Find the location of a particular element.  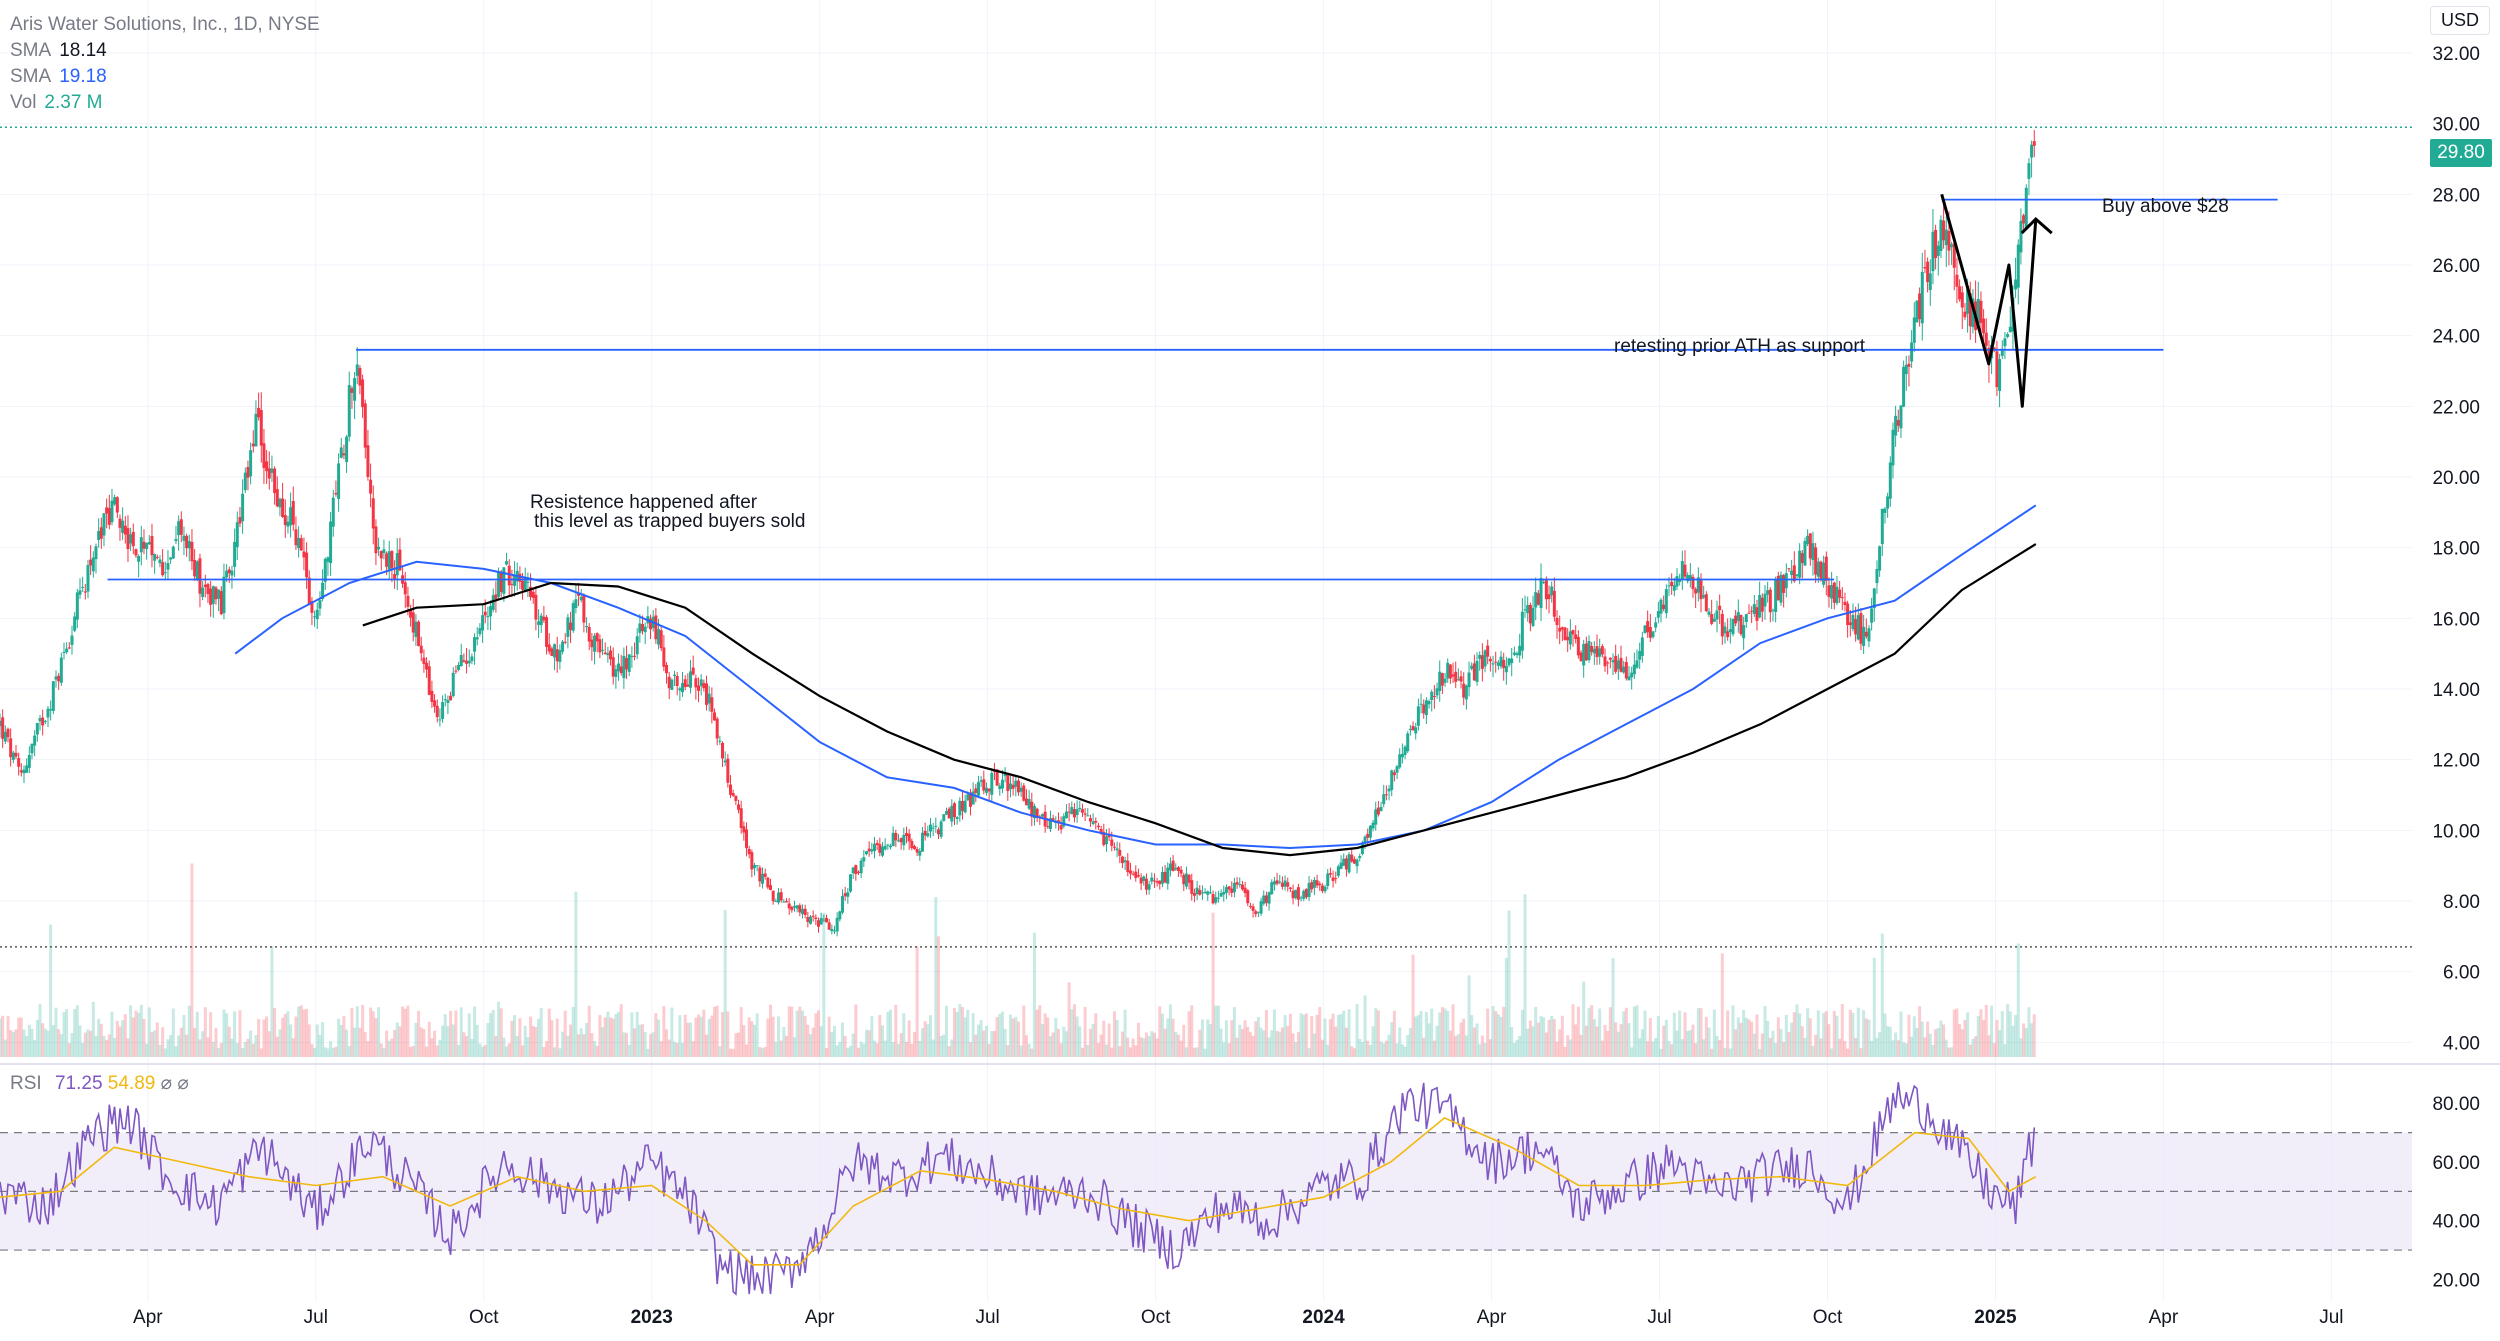

resistance-annotation-line2: this level as trapped buyers sold is located at coordinates (670, 521).